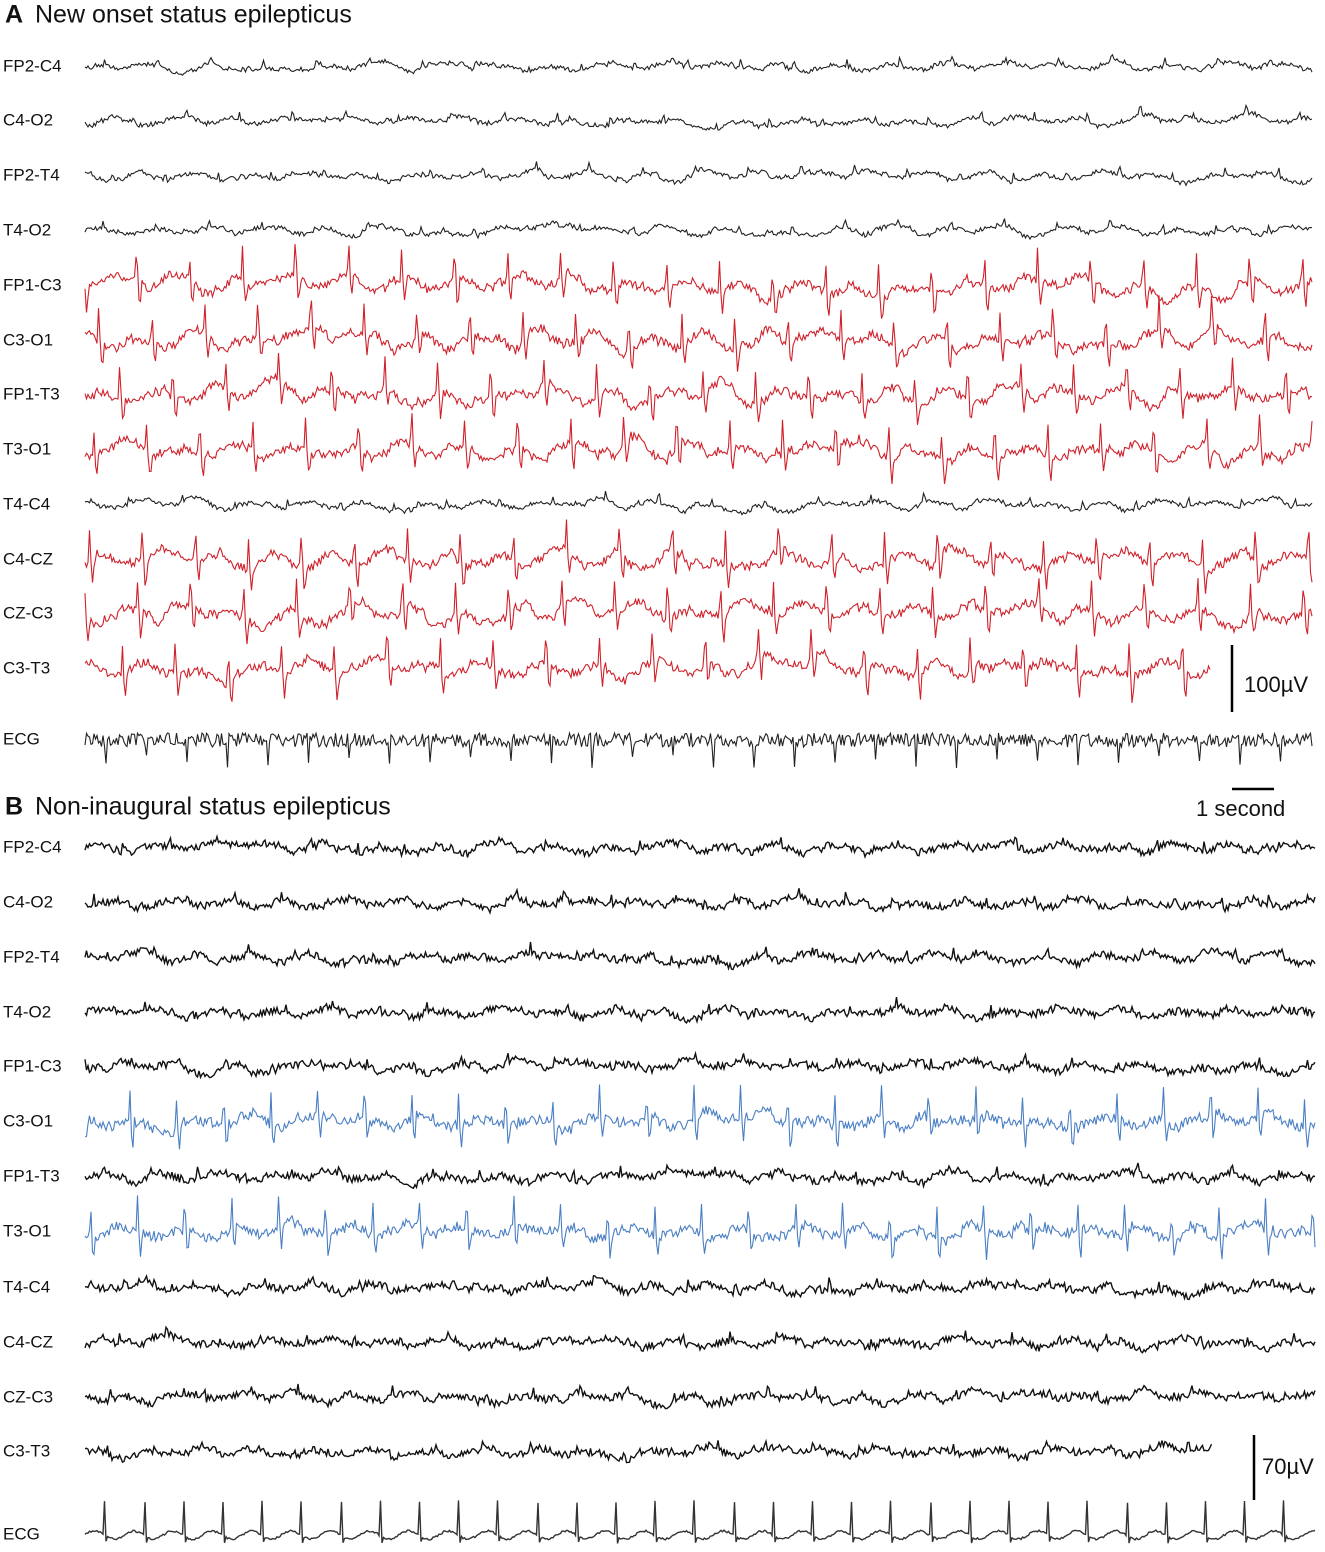 Image resolution: width=1325 pixels, height=1552 pixels. Describe the element at coordinates (1276, 684) in the screenshot. I see `amplitude-scale: 100µV` at that location.